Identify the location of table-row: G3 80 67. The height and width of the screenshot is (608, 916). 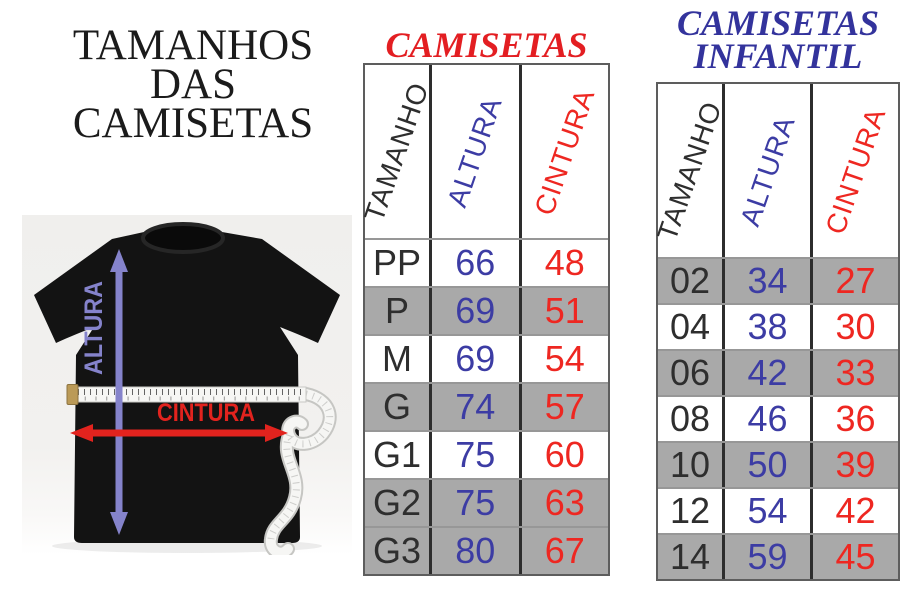
(486, 550).